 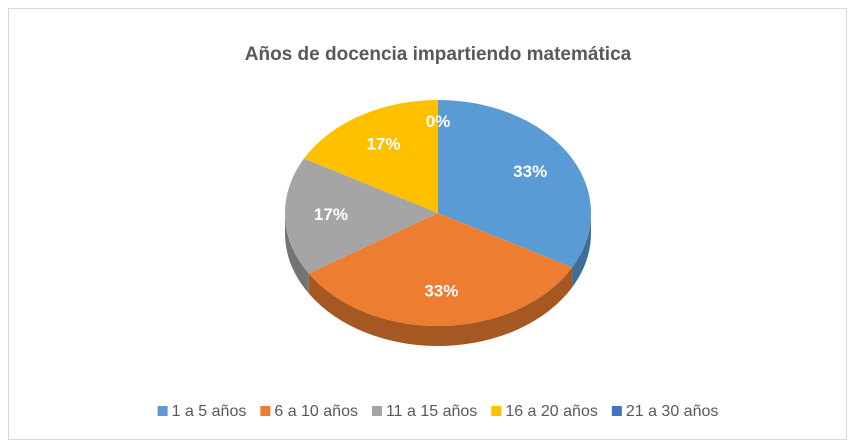 I want to click on legend-label: 1 a 5 años, so click(x=209, y=411).